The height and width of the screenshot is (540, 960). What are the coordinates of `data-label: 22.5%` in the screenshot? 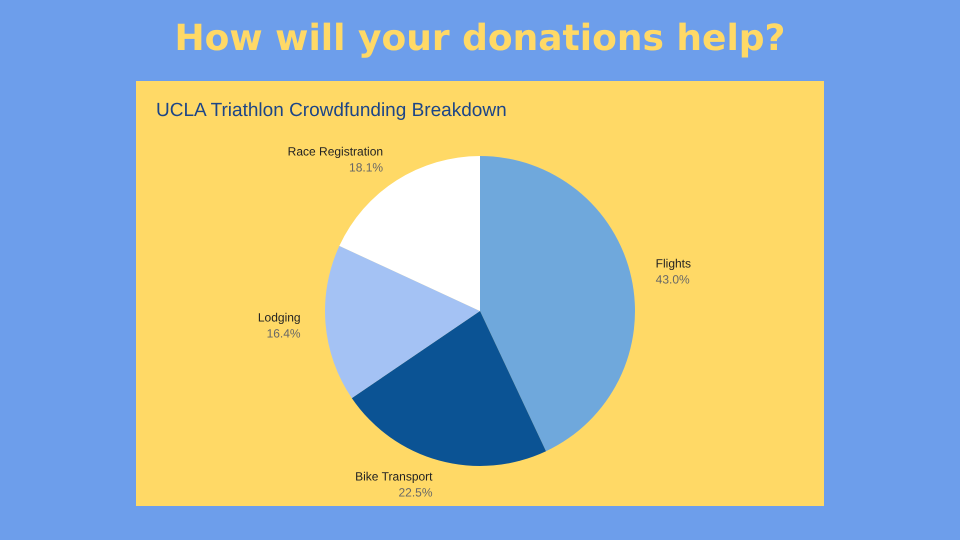 It's located at (415, 493).